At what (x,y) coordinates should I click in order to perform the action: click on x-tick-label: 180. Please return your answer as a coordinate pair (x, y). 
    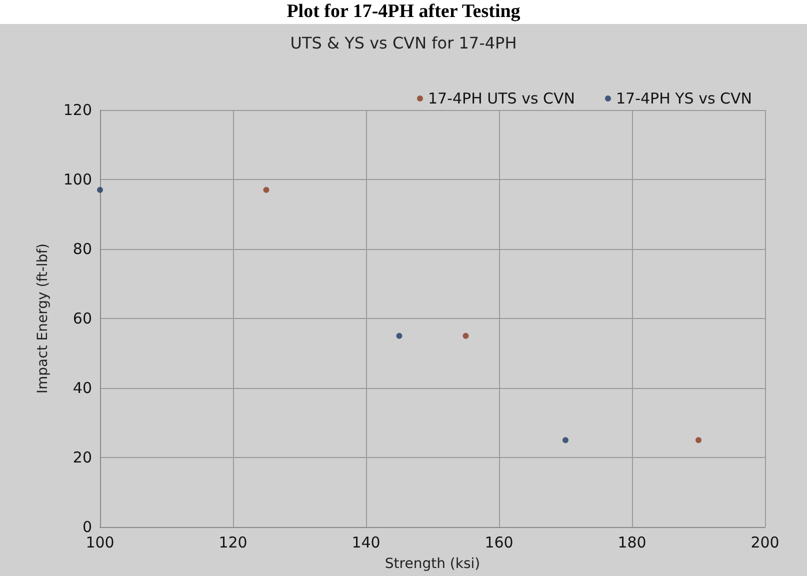
    Looking at the image, I should click on (632, 543).